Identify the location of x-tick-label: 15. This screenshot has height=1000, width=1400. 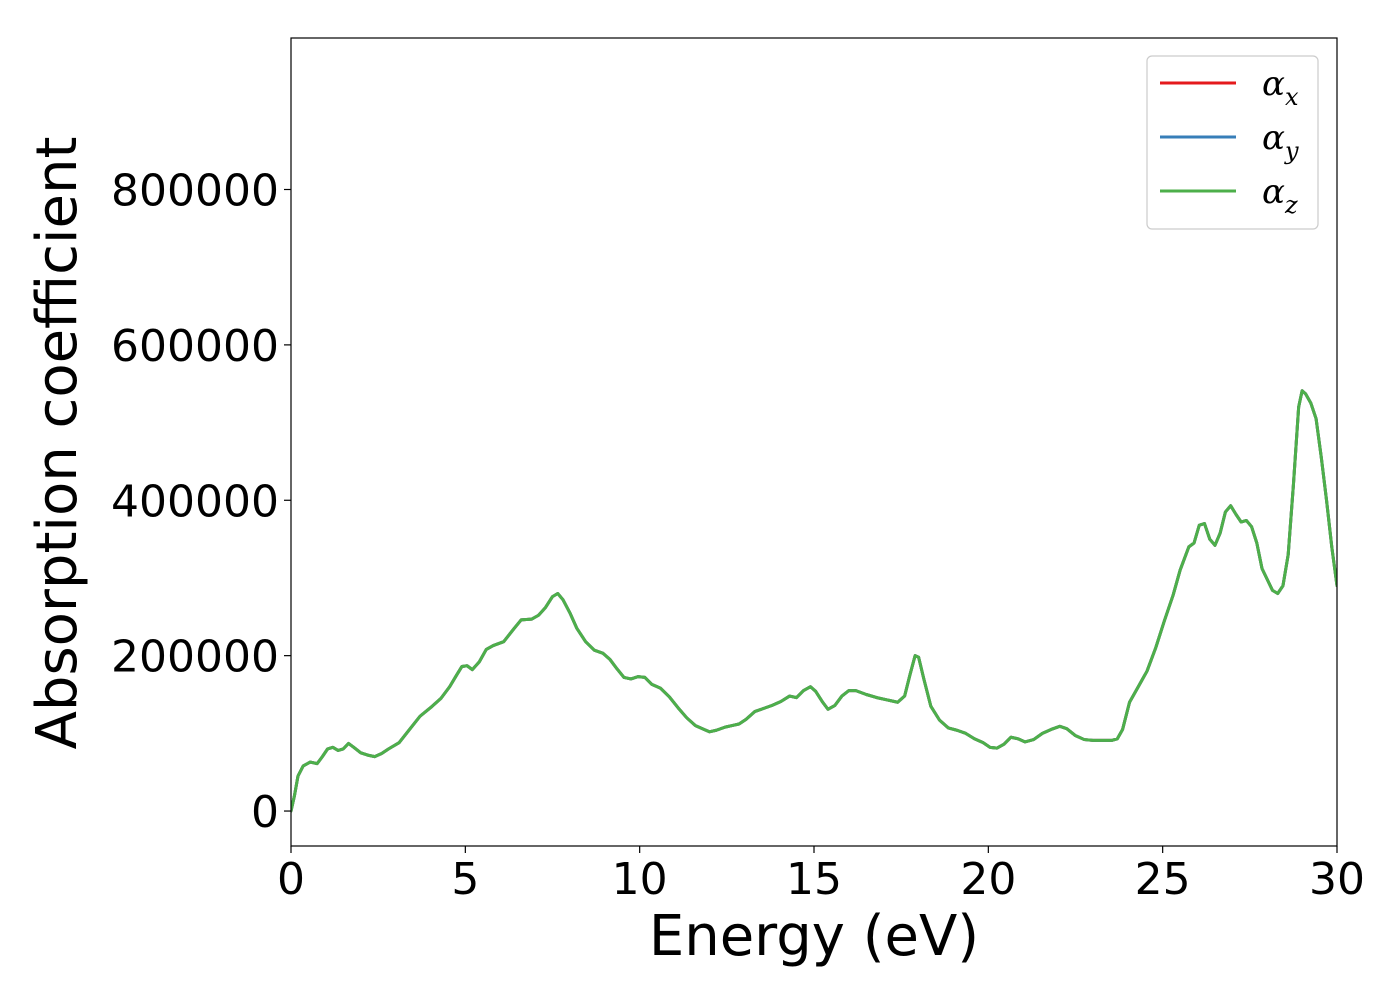
(814, 879).